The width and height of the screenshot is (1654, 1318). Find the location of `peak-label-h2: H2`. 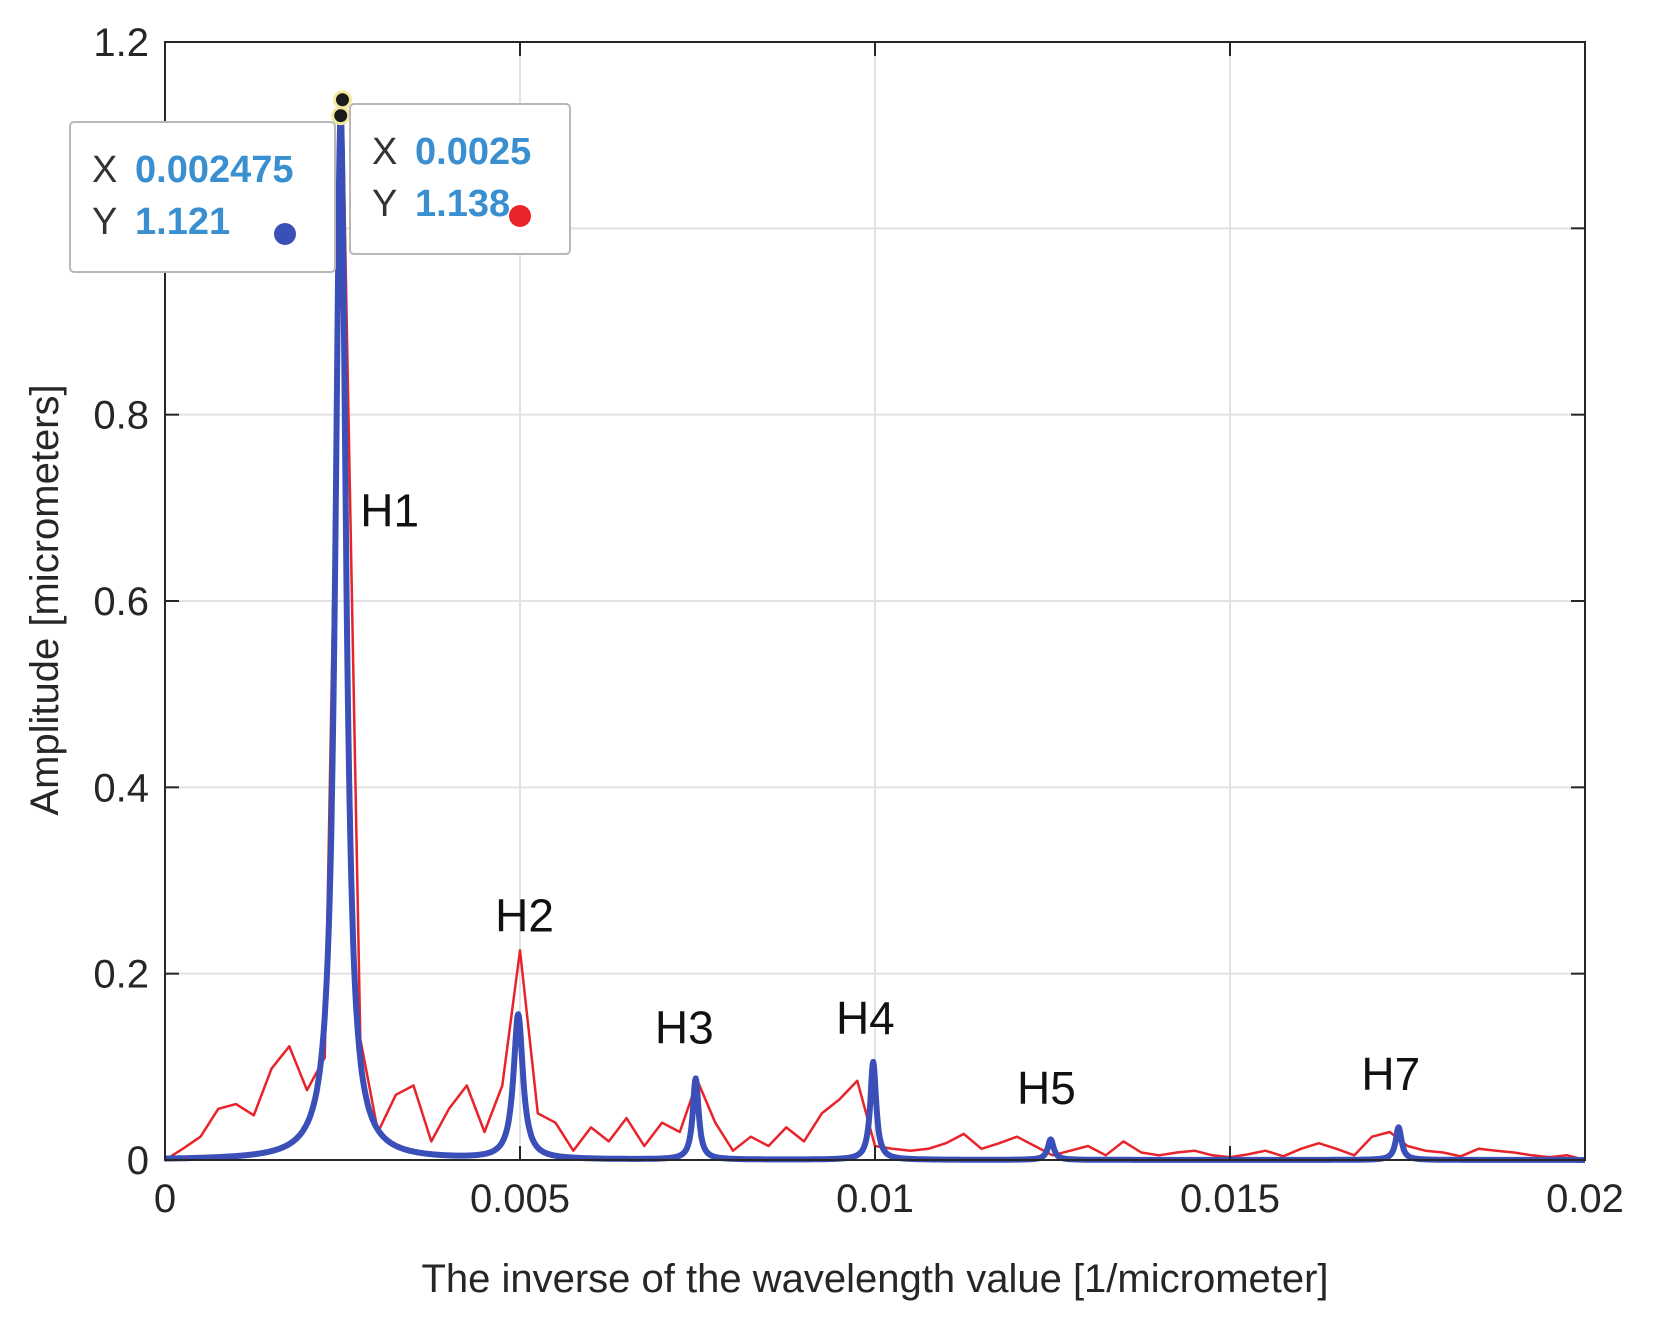

peak-label-h2: H2 is located at coordinates (524, 916).